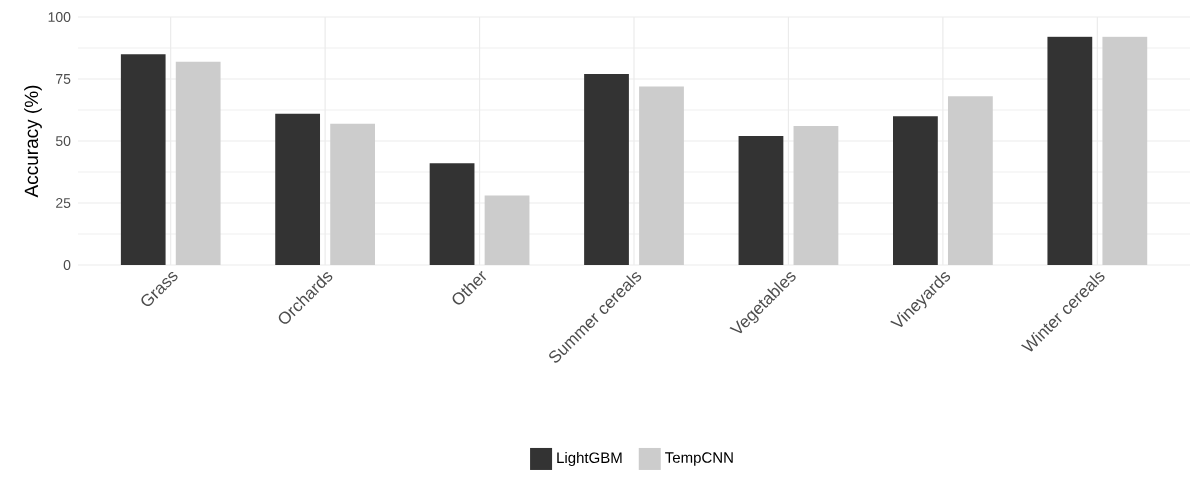 This screenshot has width=1203, height=489. I want to click on y-tick-label: 100, so click(59, 17).